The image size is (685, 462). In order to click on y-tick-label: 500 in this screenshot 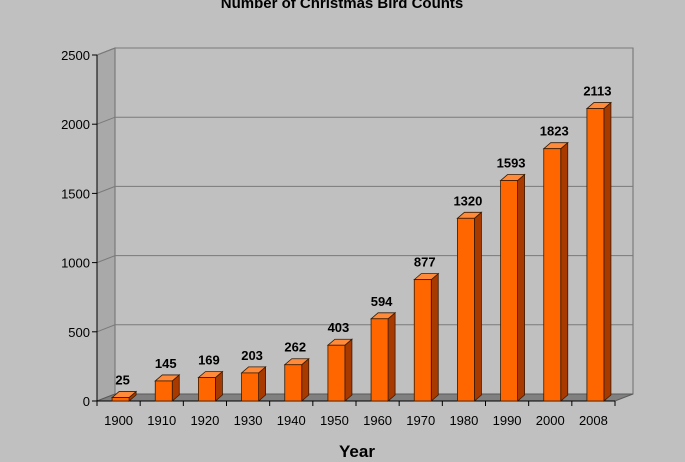, I will do `click(79, 332)`.